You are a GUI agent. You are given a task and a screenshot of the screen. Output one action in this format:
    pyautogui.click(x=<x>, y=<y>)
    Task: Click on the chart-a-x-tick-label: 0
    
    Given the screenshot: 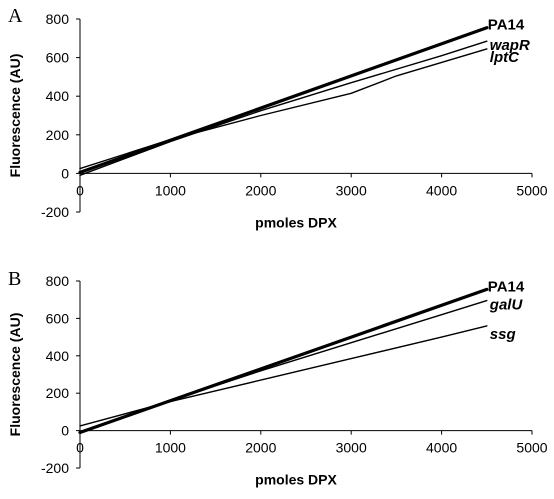 What is the action you would take?
    pyautogui.click(x=80, y=190)
    